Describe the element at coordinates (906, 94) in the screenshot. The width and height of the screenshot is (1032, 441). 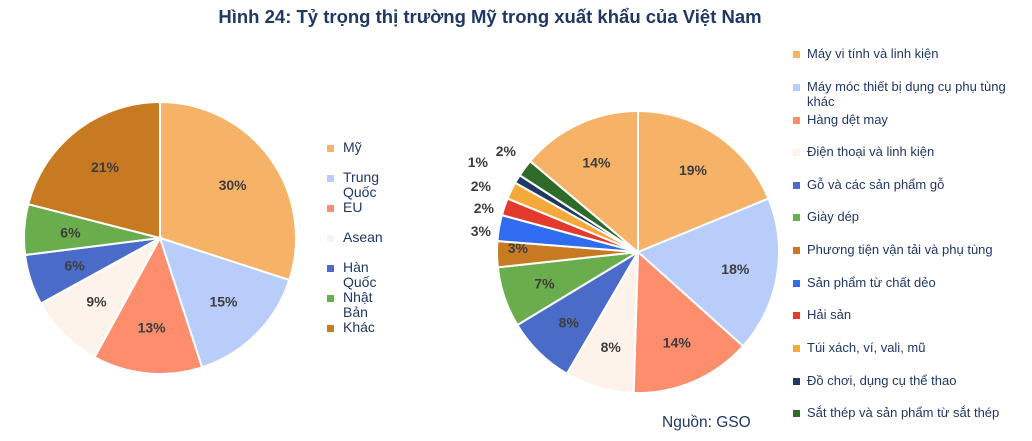
I see `legend-label: Máy móc thiết bị dụng cụ phụ tùng khác` at that location.